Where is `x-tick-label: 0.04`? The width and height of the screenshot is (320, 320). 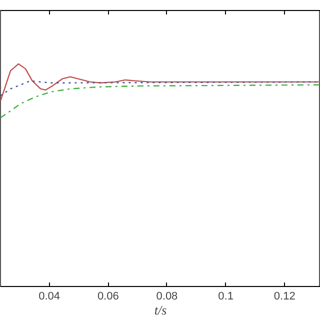 x-tick-label: 0.04 is located at coordinates (49, 296).